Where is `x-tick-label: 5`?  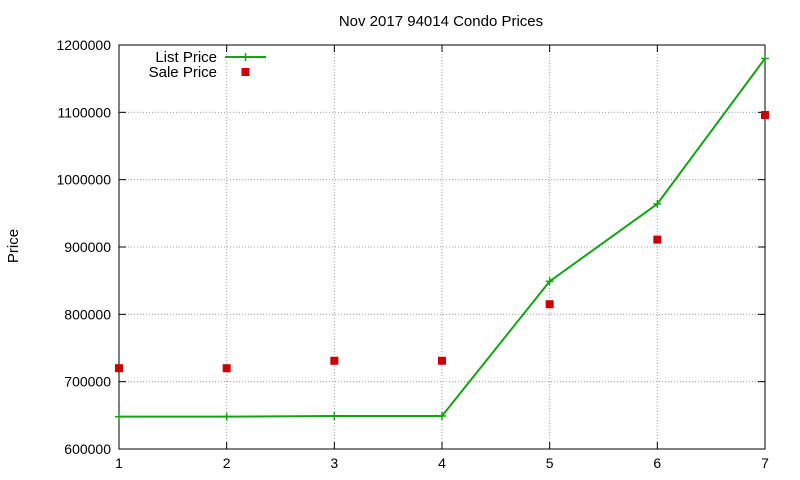 x-tick-label: 5 is located at coordinates (550, 463).